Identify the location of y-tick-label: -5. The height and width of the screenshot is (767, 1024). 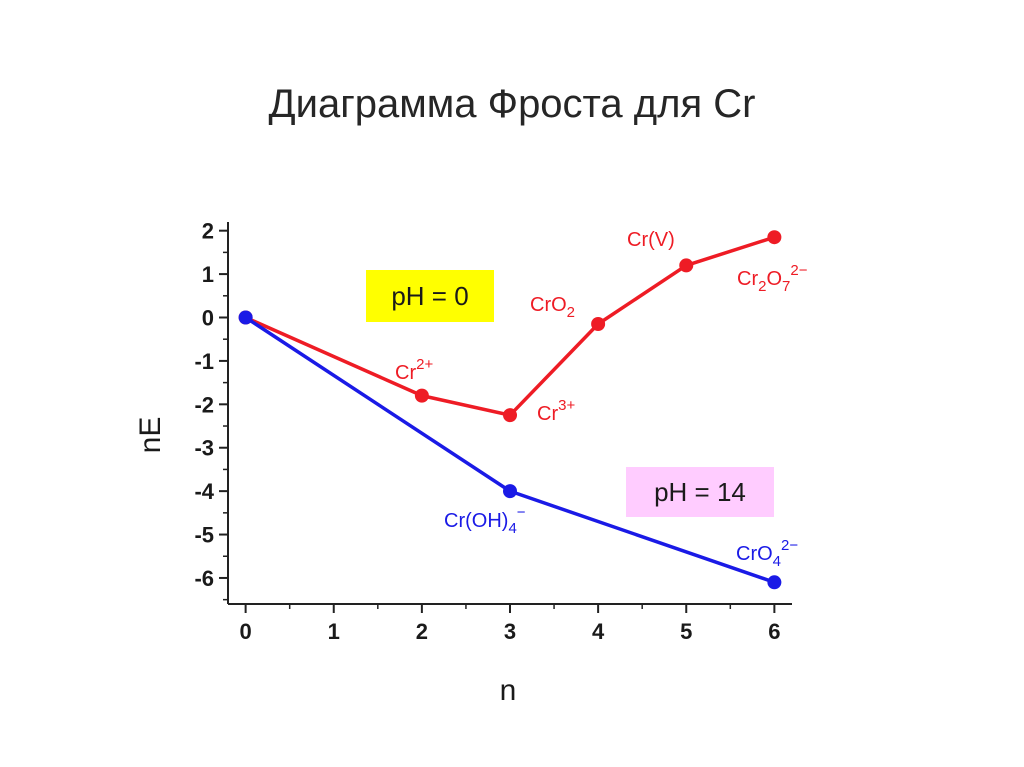
(204, 535).